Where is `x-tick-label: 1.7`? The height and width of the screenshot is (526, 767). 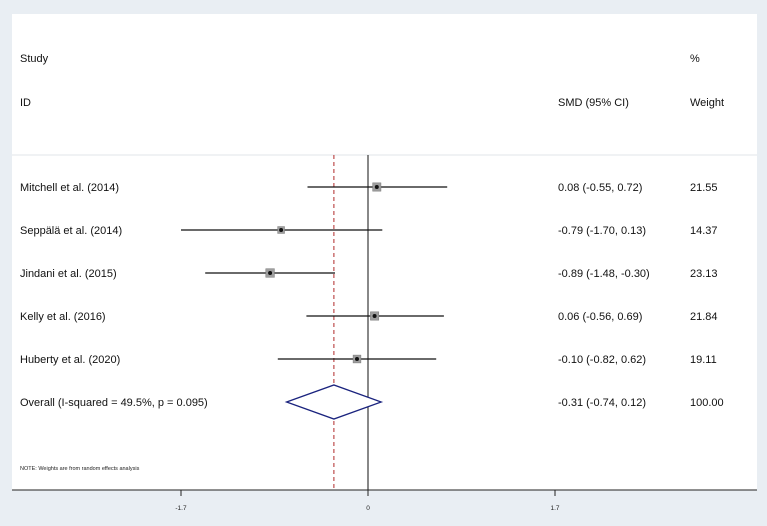
x-tick-label: 1.7 is located at coordinates (554, 508).